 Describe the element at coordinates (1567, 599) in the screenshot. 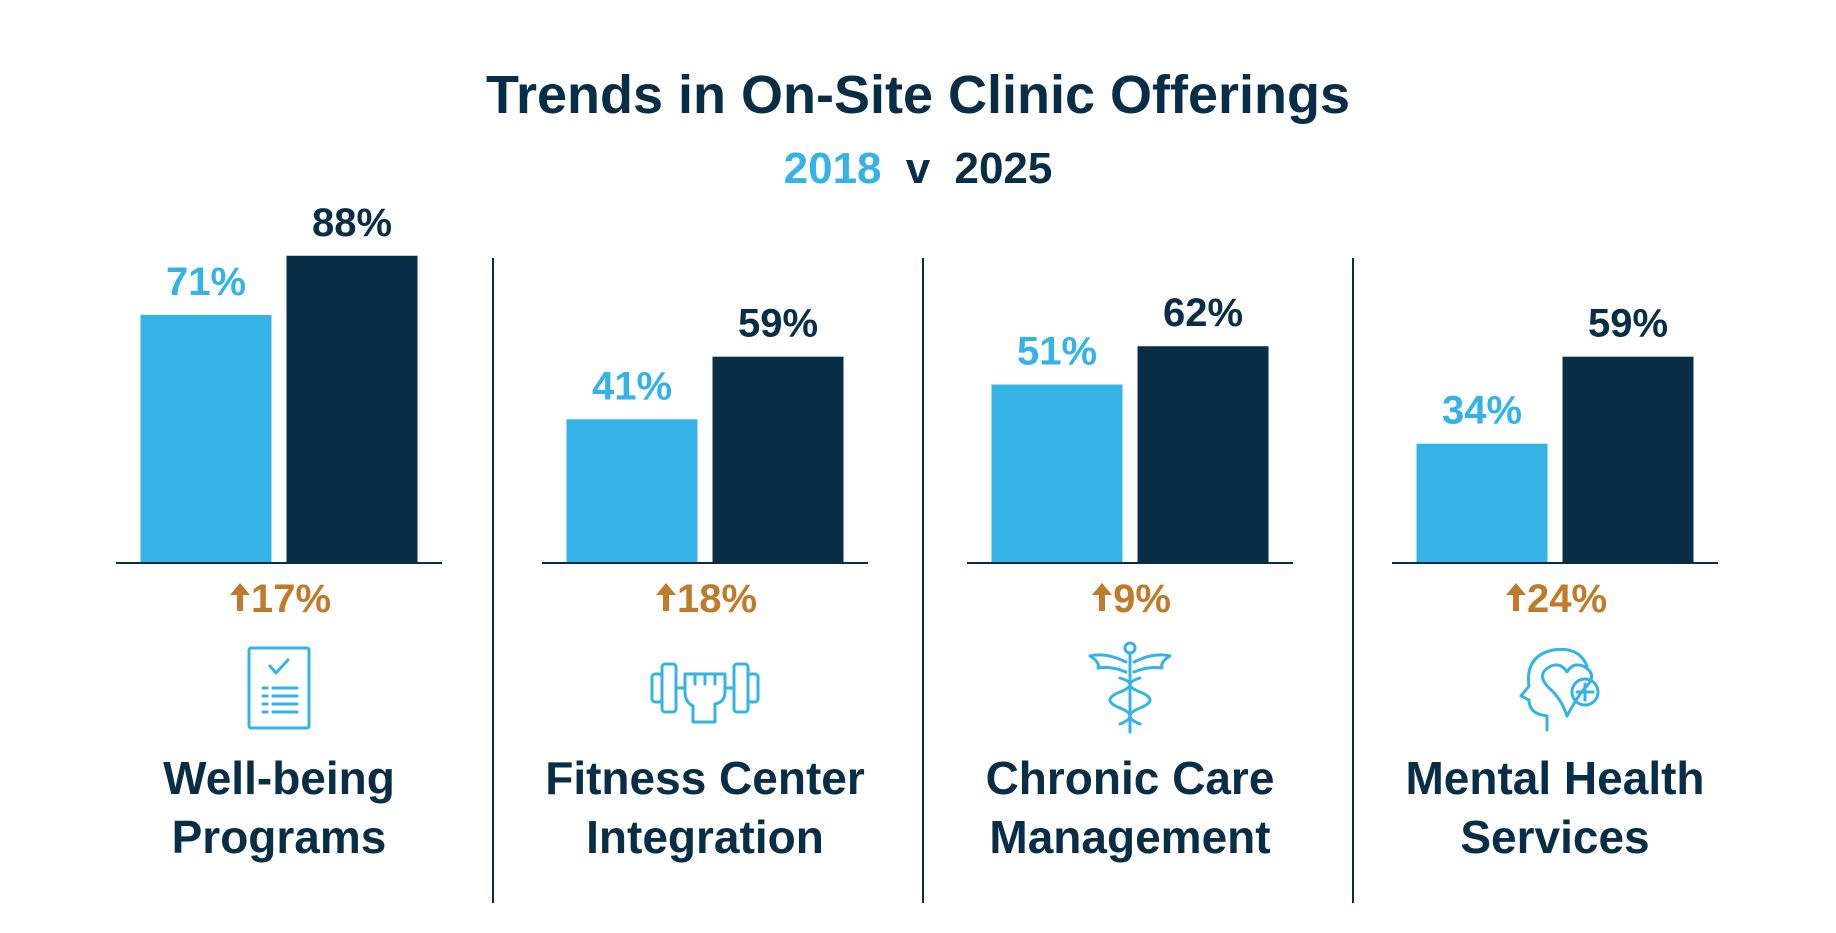

I see `change-label: 24%` at that location.